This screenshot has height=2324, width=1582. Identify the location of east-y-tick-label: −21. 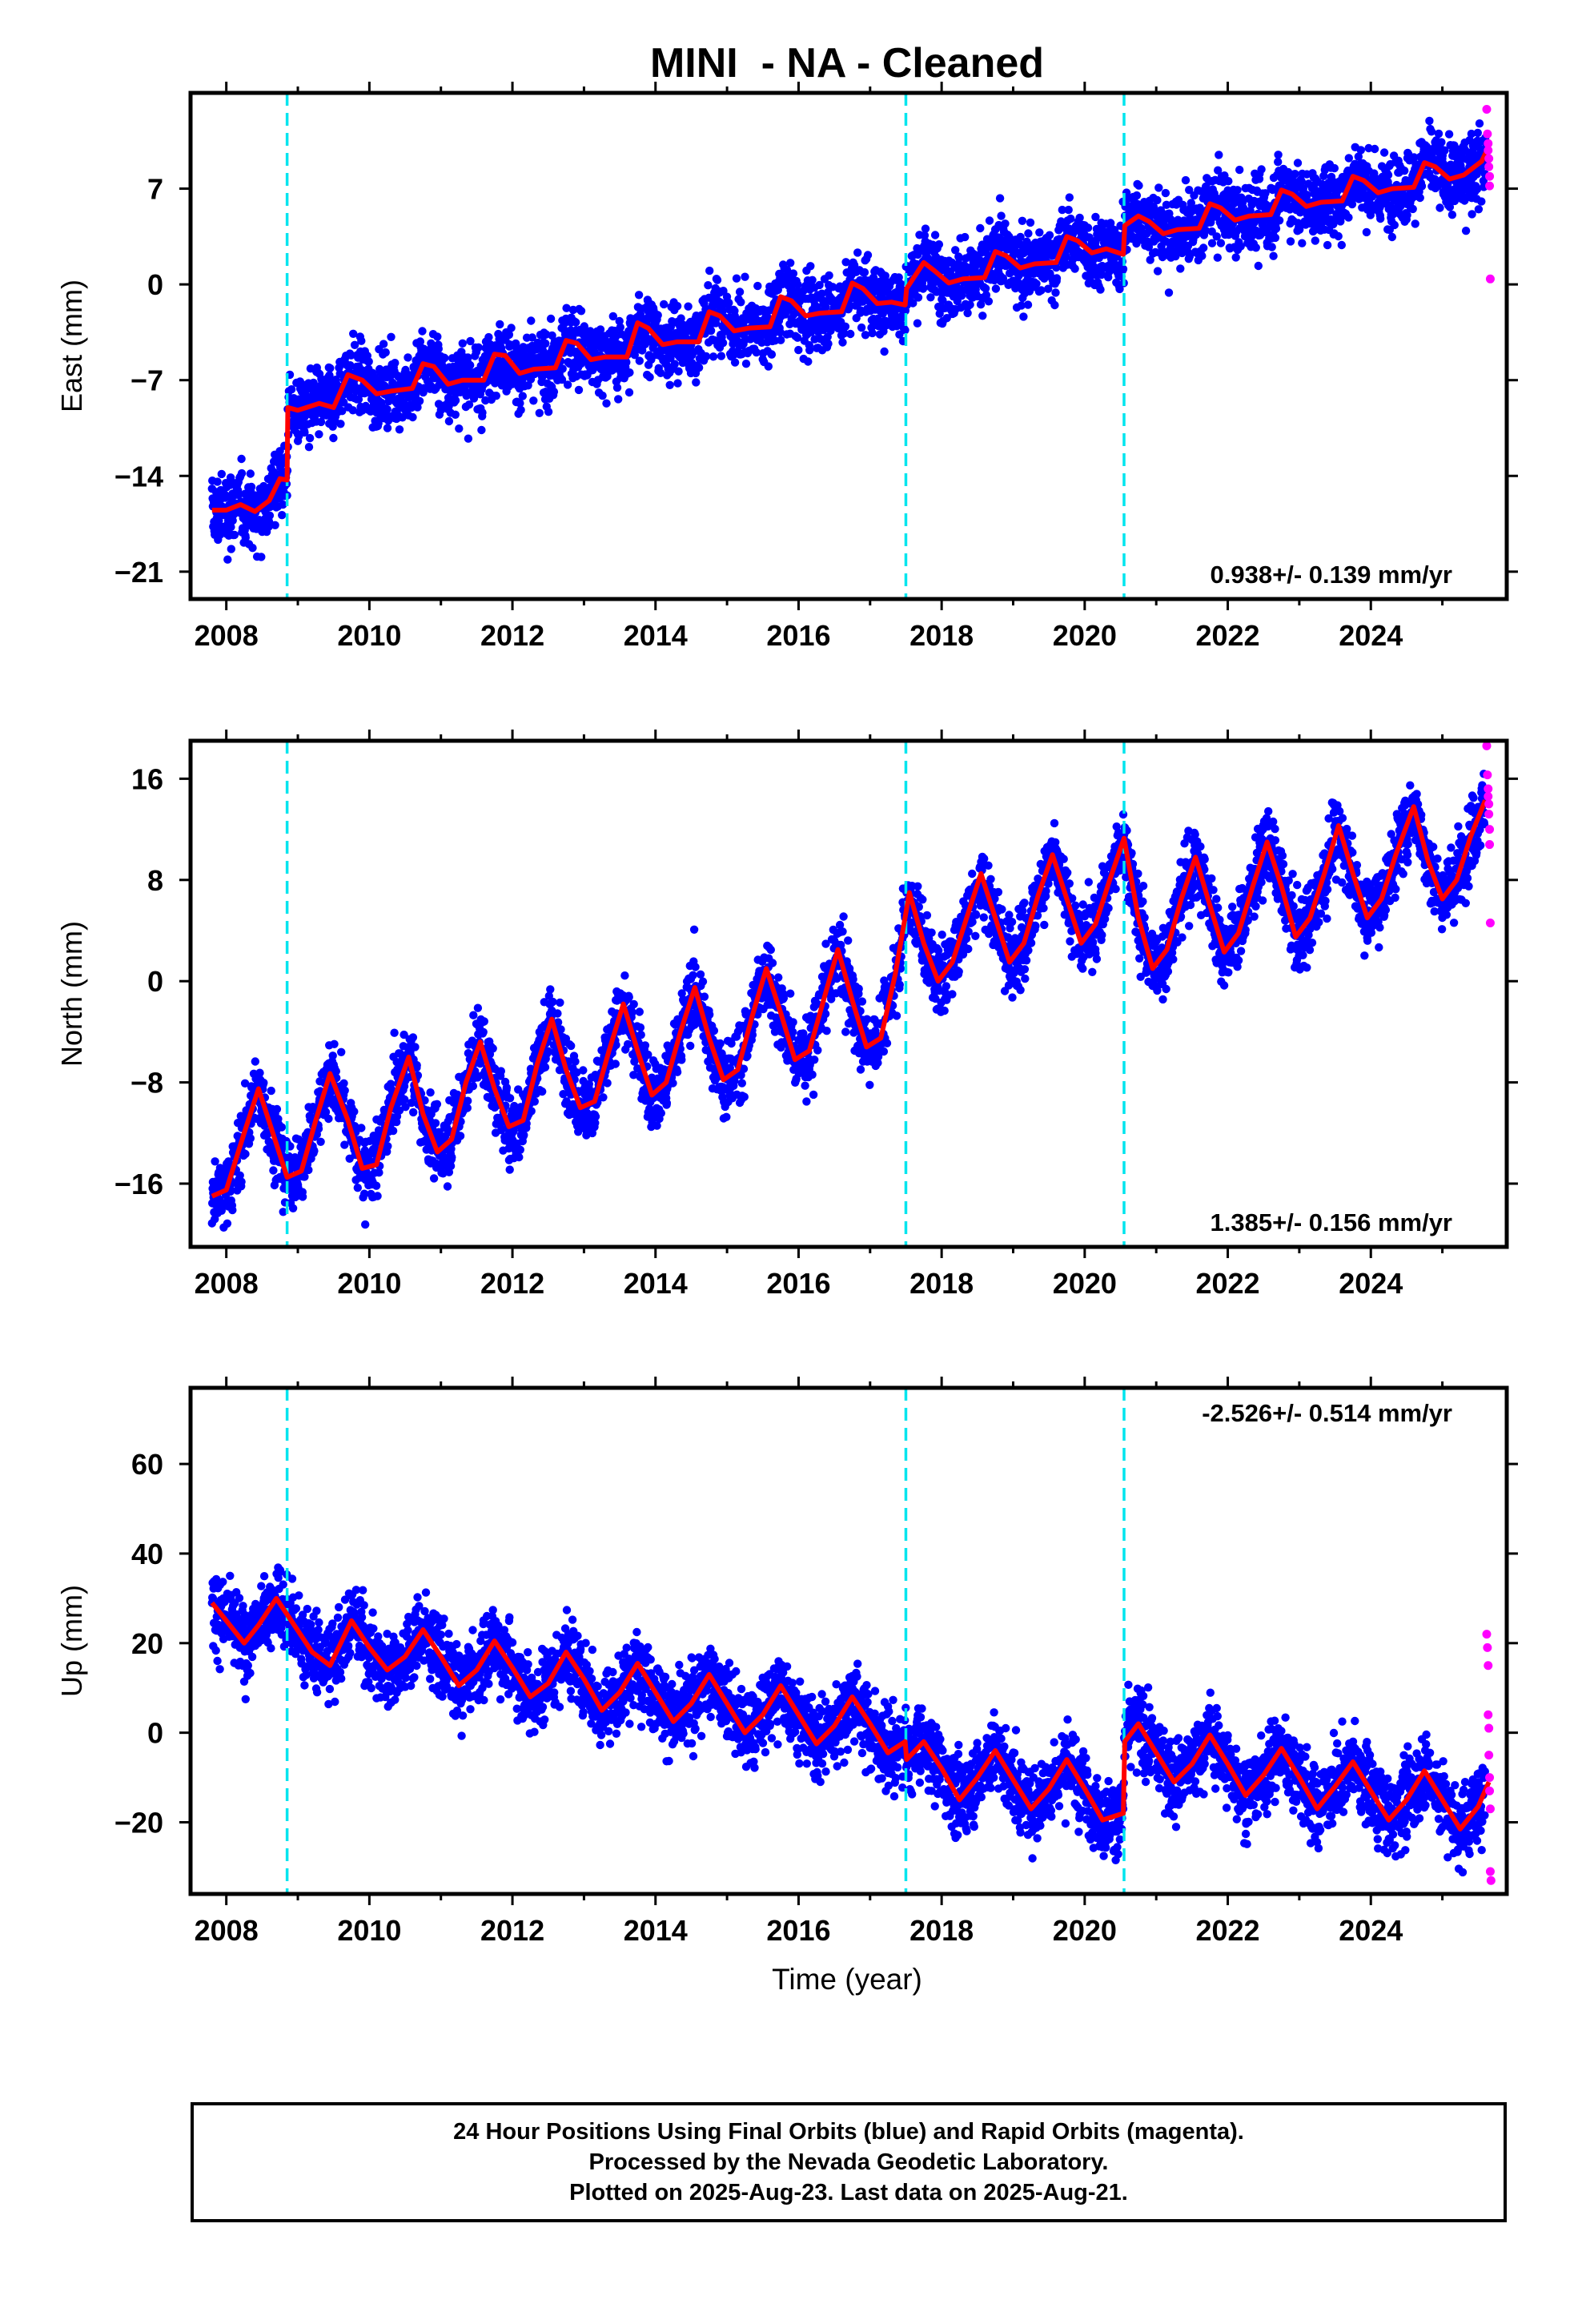
(138, 572).